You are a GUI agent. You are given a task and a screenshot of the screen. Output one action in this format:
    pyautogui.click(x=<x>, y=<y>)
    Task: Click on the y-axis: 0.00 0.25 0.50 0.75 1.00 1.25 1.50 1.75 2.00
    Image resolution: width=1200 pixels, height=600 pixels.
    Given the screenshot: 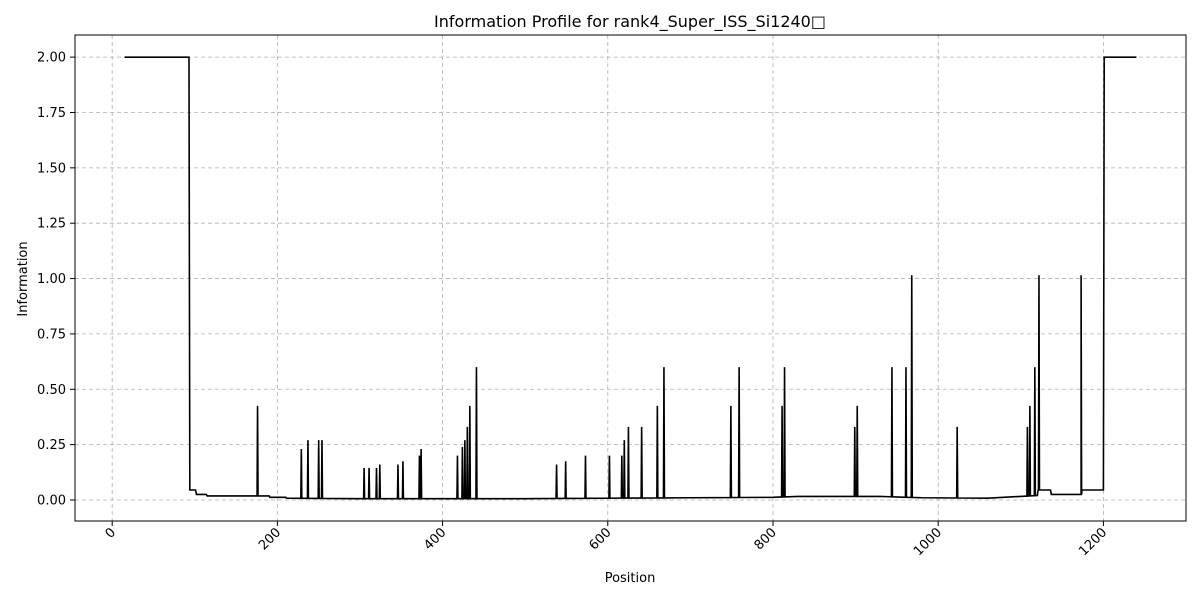 What is the action you would take?
    pyautogui.click(x=56, y=279)
    